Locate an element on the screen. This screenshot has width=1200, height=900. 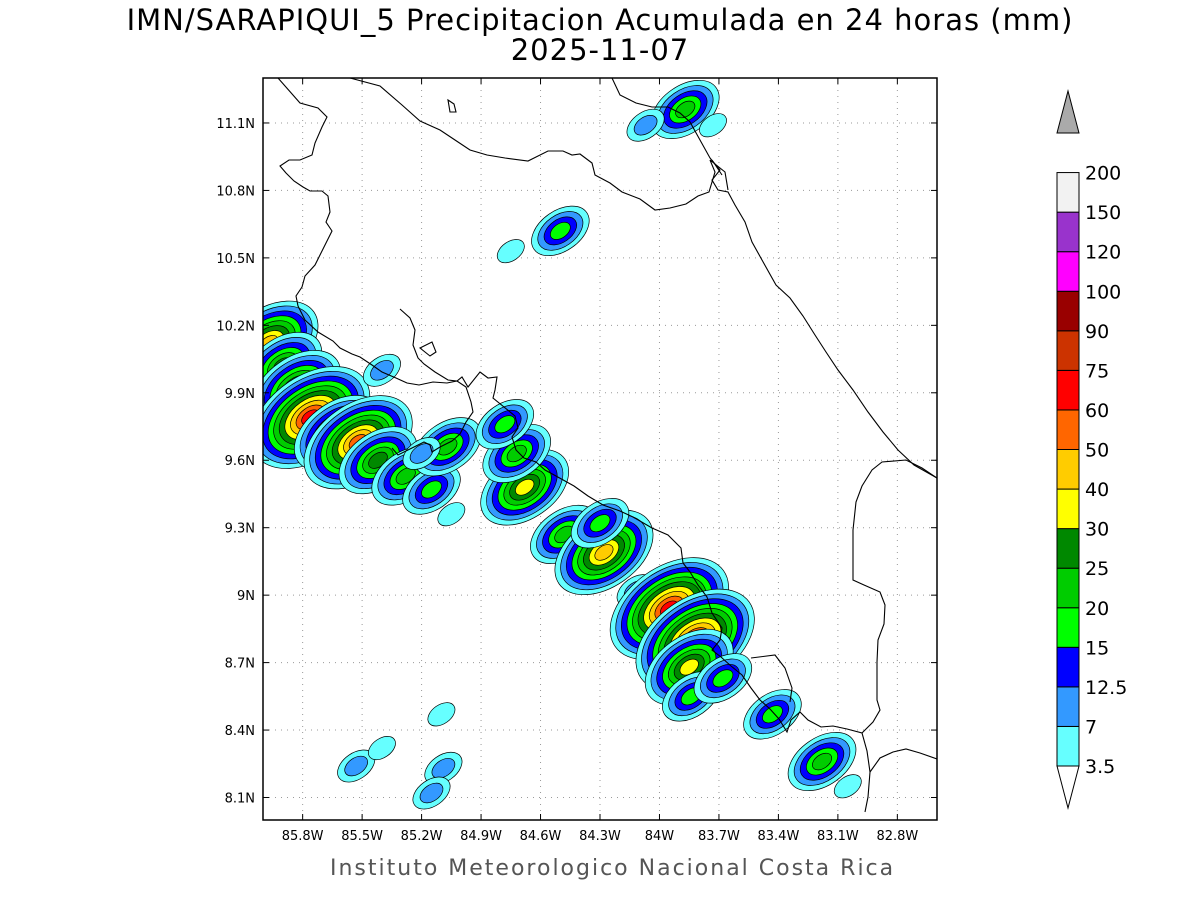
lat-tick-label: 8.1N is located at coordinates (240, 799).